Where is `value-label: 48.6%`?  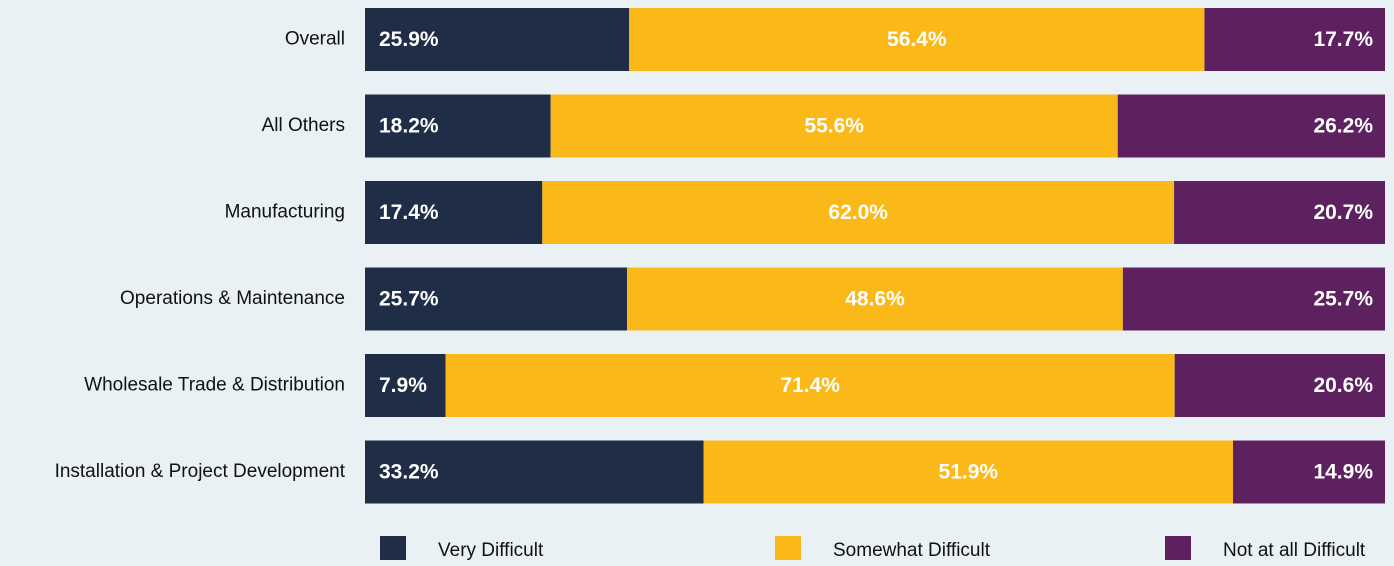 value-label: 48.6% is located at coordinates (875, 299).